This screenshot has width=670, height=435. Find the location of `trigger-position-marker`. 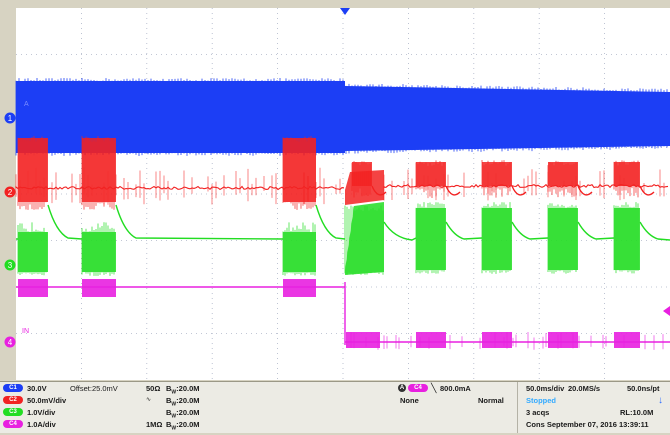

trigger-position-marker is located at coordinates (345, 11).